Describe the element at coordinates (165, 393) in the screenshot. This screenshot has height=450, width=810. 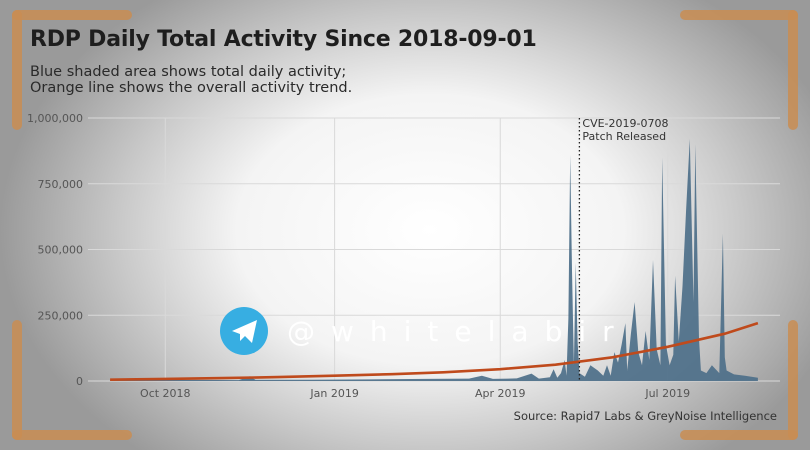
I see `x-tick-label: Oct 2018` at that location.